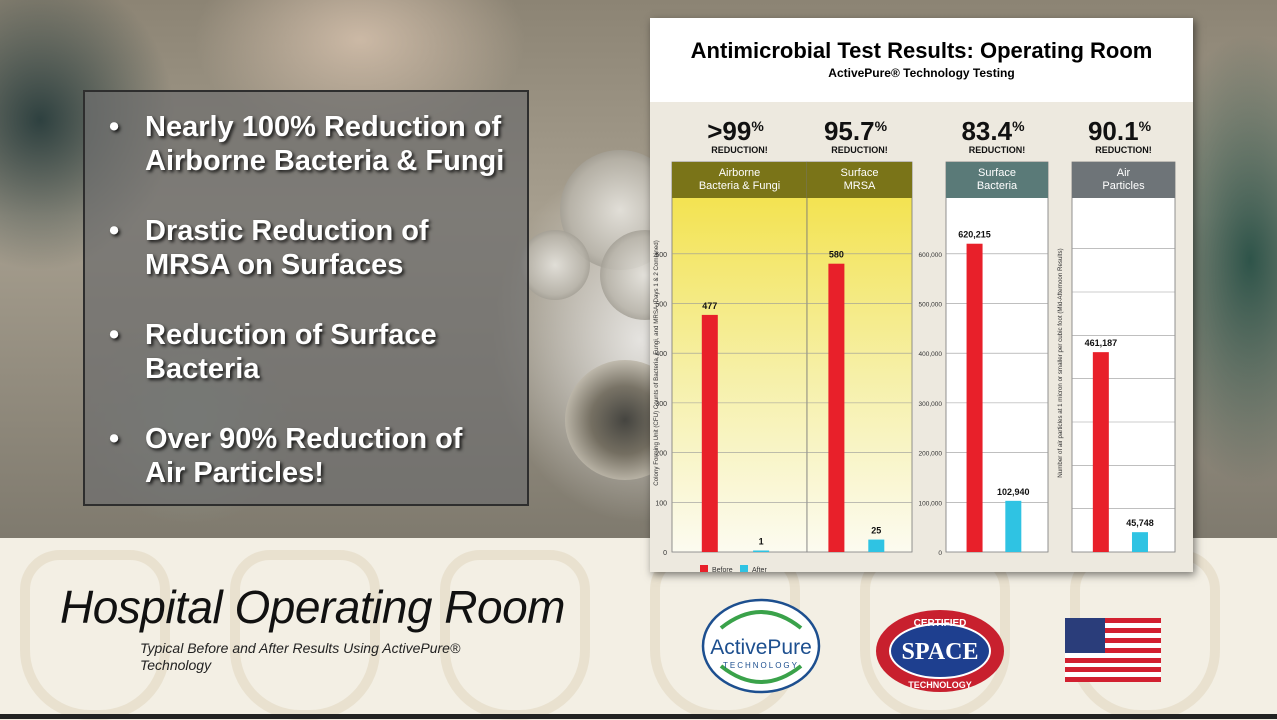 Image resolution: width=1277 pixels, height=720 pixels. What do you see at coordinates (709, 306) in the screenshot?
I see `bar-value-label: 477` at bounding box center [709, 306].